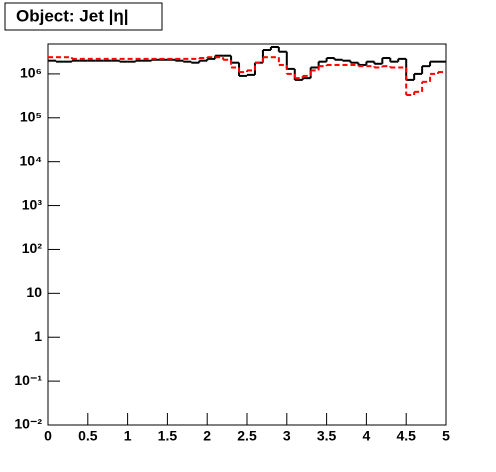  What do you see at coordinates (247, 436) in the screenshot?
I see `x-tick-label: 2.5` at bounding box center [247, 436].